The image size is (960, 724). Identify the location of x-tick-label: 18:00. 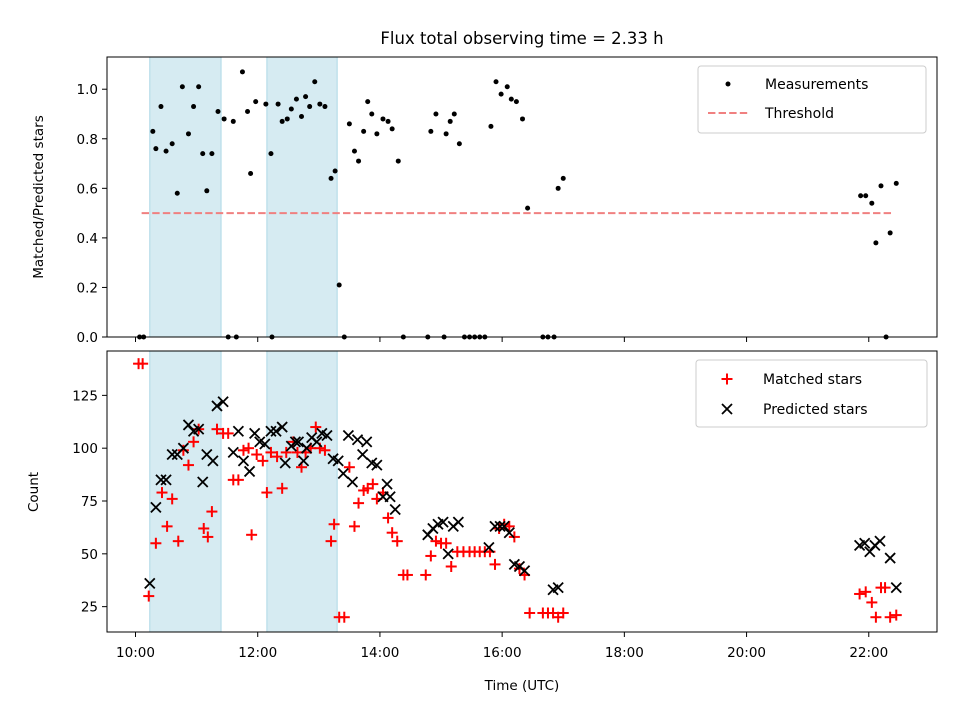
(624, 653).